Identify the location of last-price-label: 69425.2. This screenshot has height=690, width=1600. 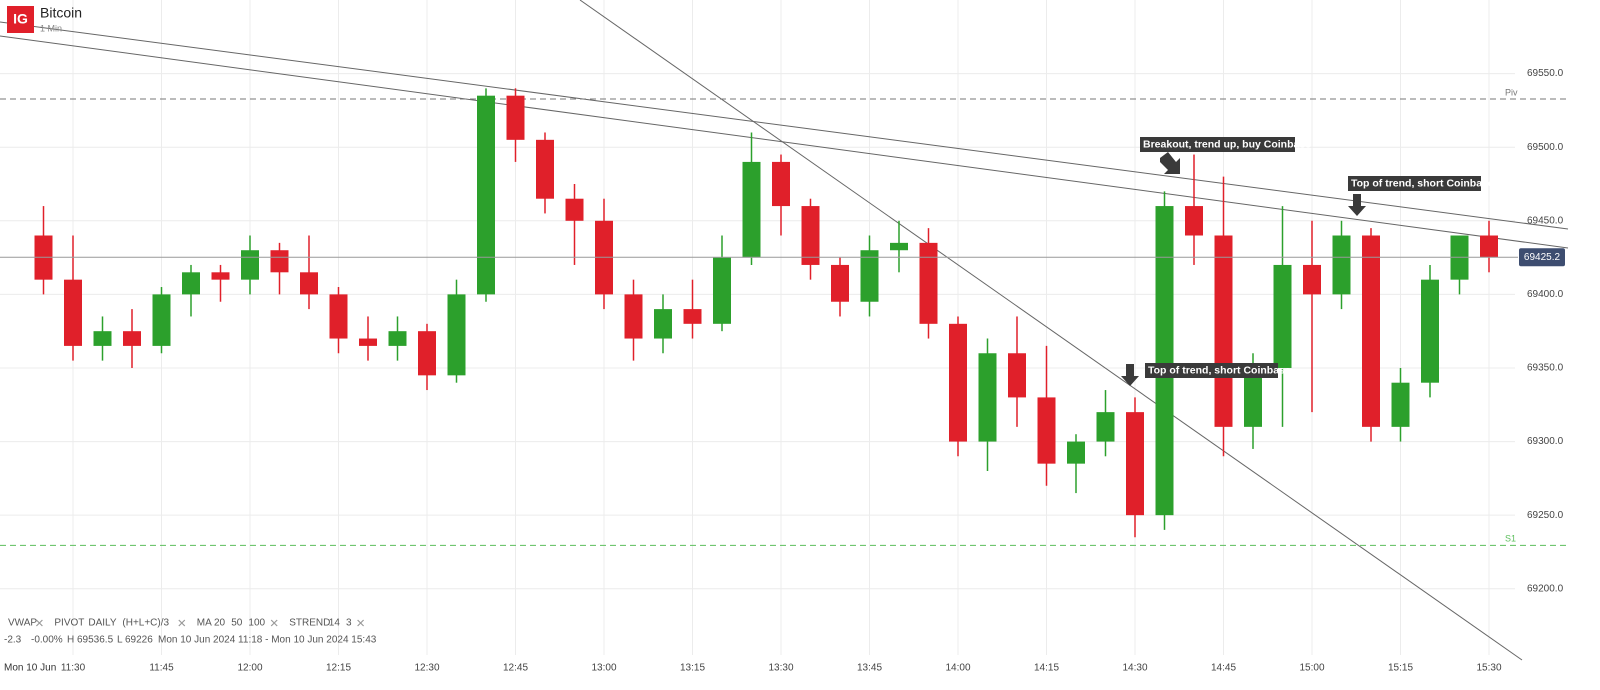
(1542, 257).